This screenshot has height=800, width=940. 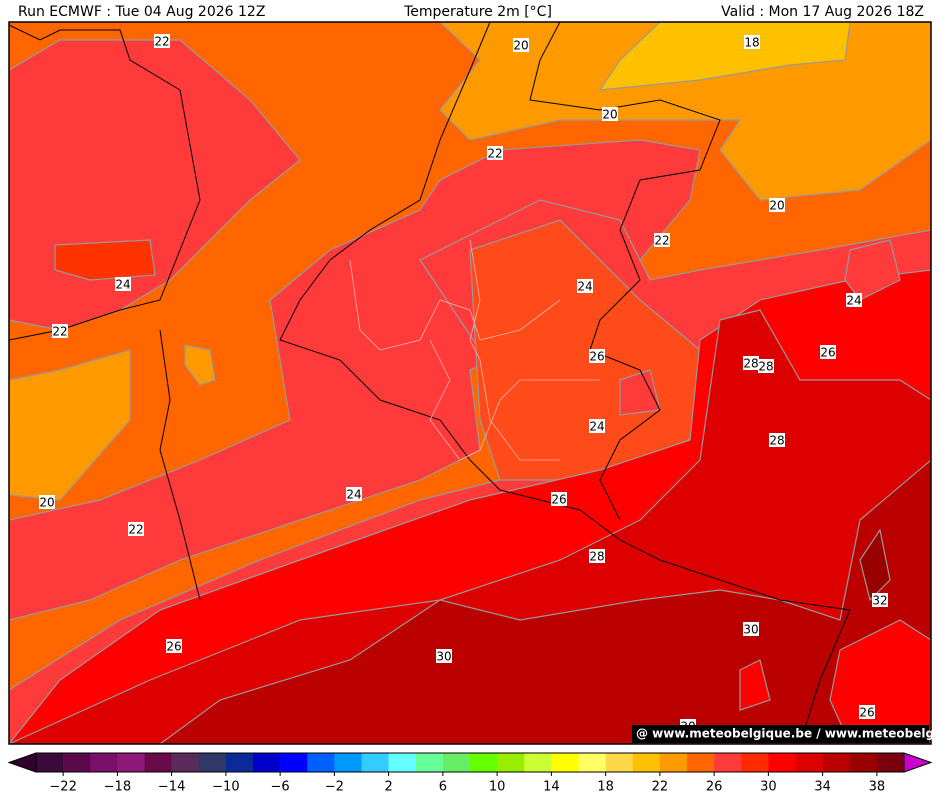 I want to click on colorbar-tick-label: −14, so click(x=171, y=787).